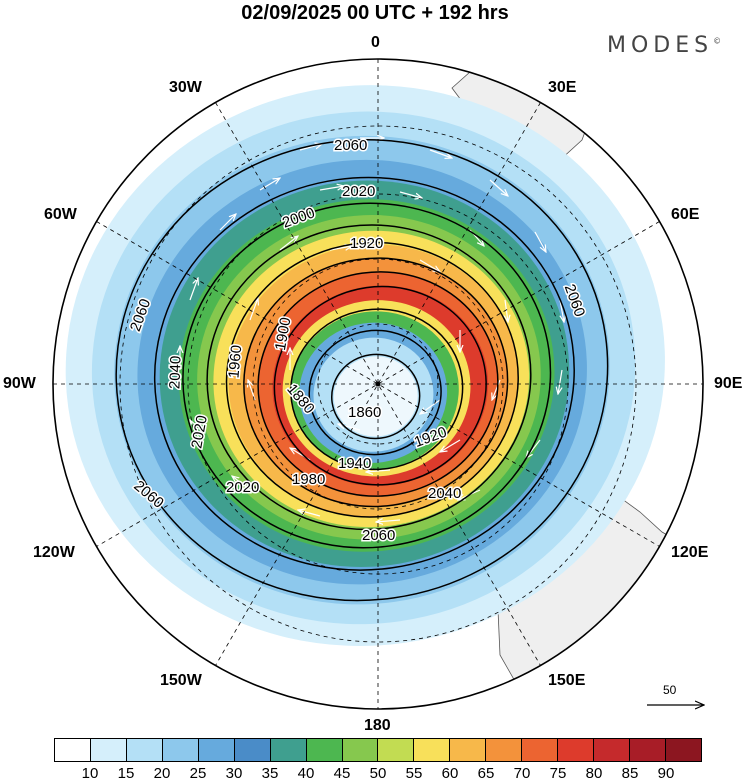 This screenshot has width=750, height=782. What do you see at coordinates (60, 214) in the screenshot?
I see `lon-label-60w: 60W` at bounding box center [60, 214].